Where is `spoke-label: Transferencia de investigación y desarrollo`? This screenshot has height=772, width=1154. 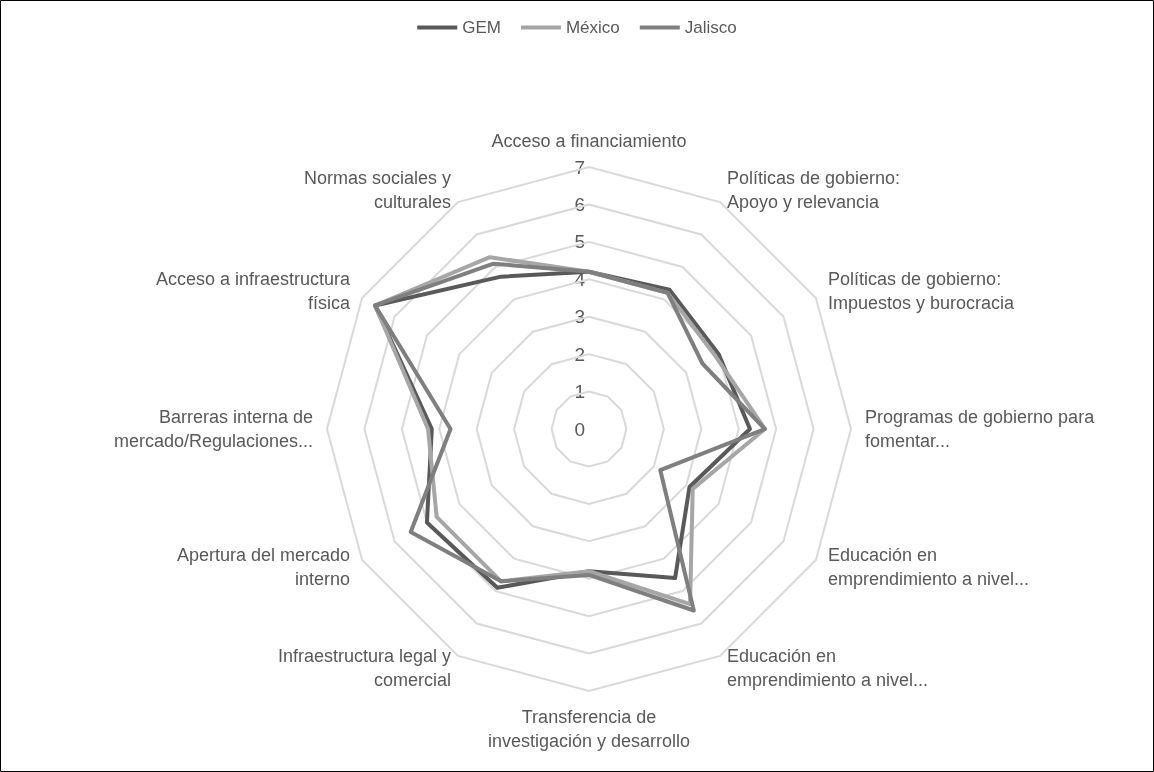
spoke-label: Transferencia de investigación y desarrollo is located at coordinates (589, 729).